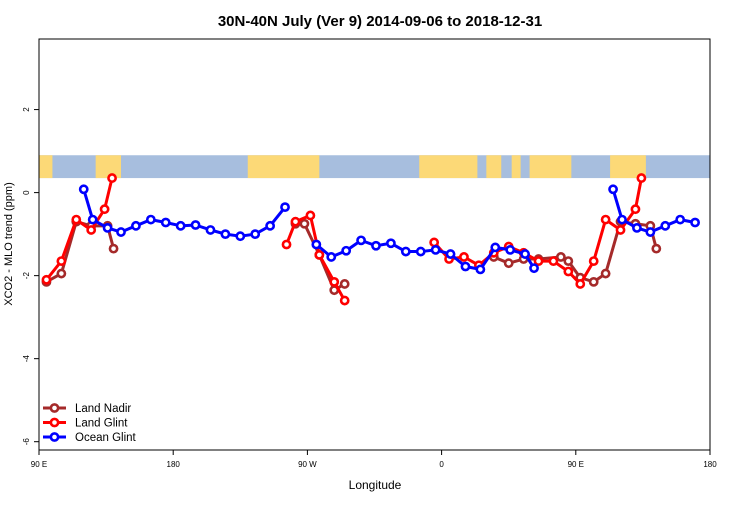 The width and height of the screenshot is (750, 505). I want to click on x-axis: 90 E 180 90 W 0 90 E 180, so click(374, 459).